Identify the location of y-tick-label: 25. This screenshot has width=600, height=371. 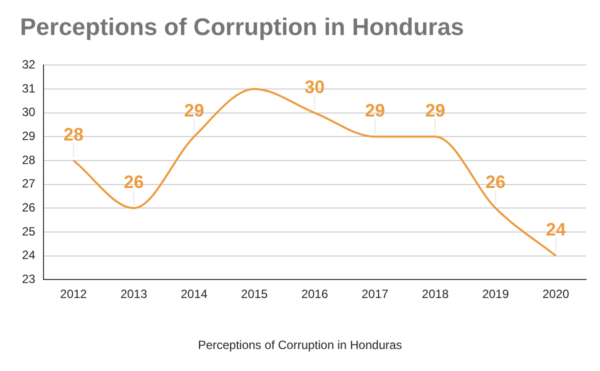
(29, 231).